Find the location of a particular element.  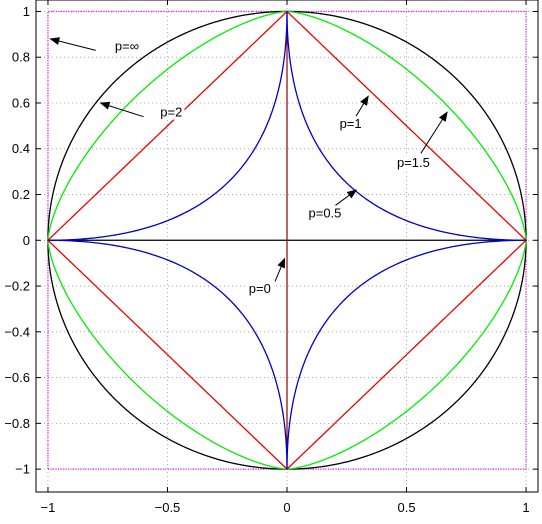

y-tick-label-7: −0.4 is located at coordinates (17, 331).